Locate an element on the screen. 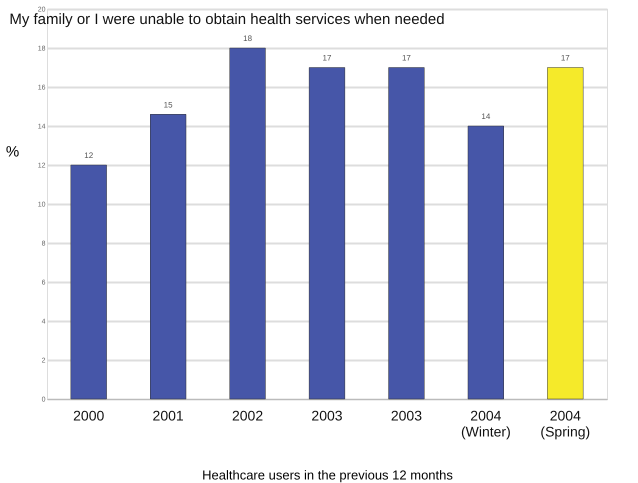 Image resolution: width=638 pixels, height=483 pixels. y-axis-title: % is located at coordinates (13, 152).